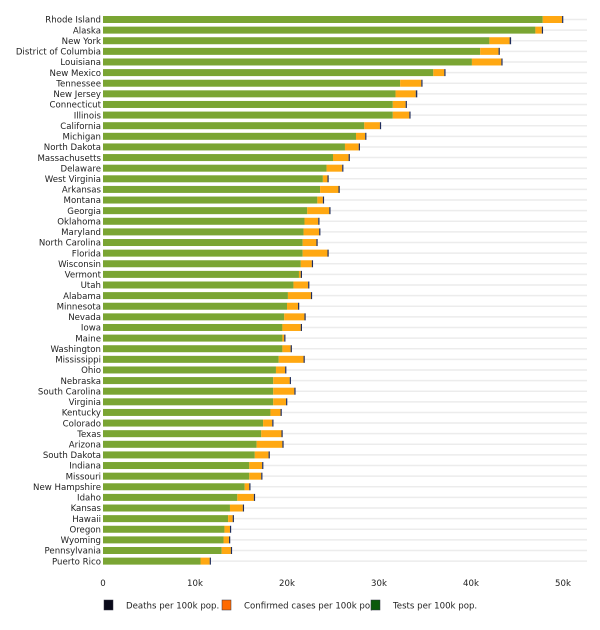 This screenshot has height=630, width=600. What do you see at coordinates (75, 74) in the screenshot?
I see `category-label: New Mexico` at bounding box center [75, 74].